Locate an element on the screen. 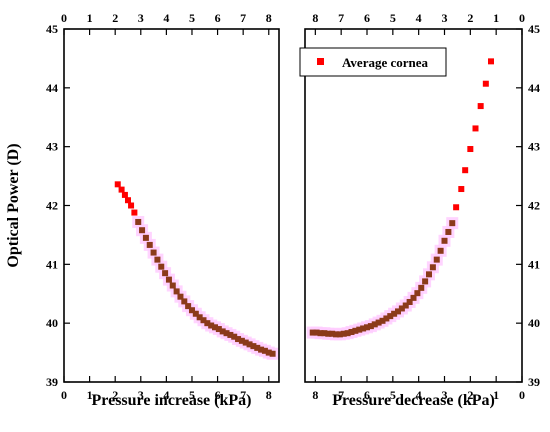  y-tick-label: 41 is located at coordinates (52, 264).